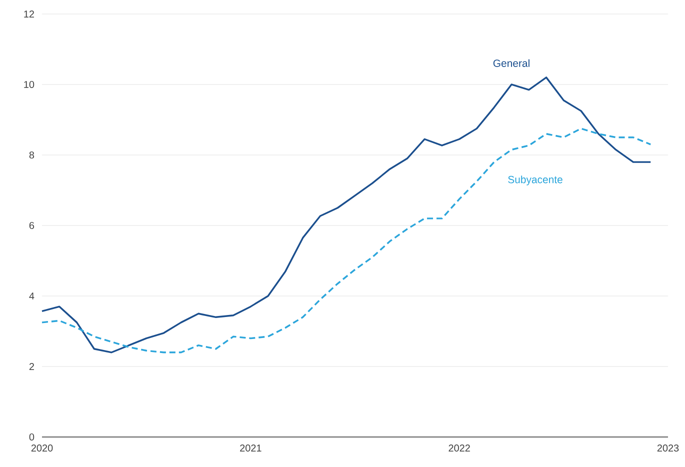 This screenshot has width=685, height=467. Describe the element at coordinates (251, 448) in the screenshot. I see `x-tick-label: 2021` at that location.